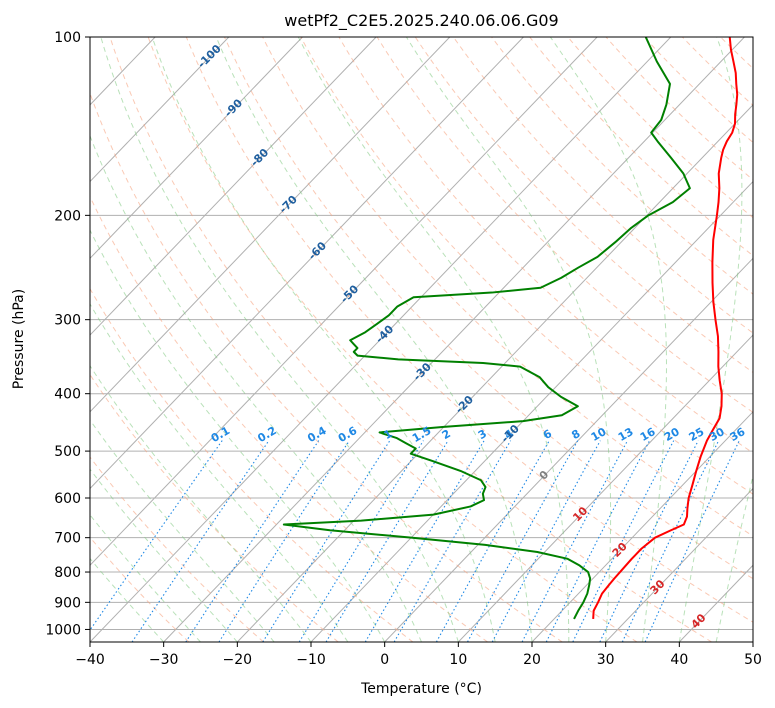 The height and width of the screenshot is (708, 775). What do you see at coordinates (90, 660) in the screenshot?
I see `x-tick-label: −40` at bounding box center [90, 660].